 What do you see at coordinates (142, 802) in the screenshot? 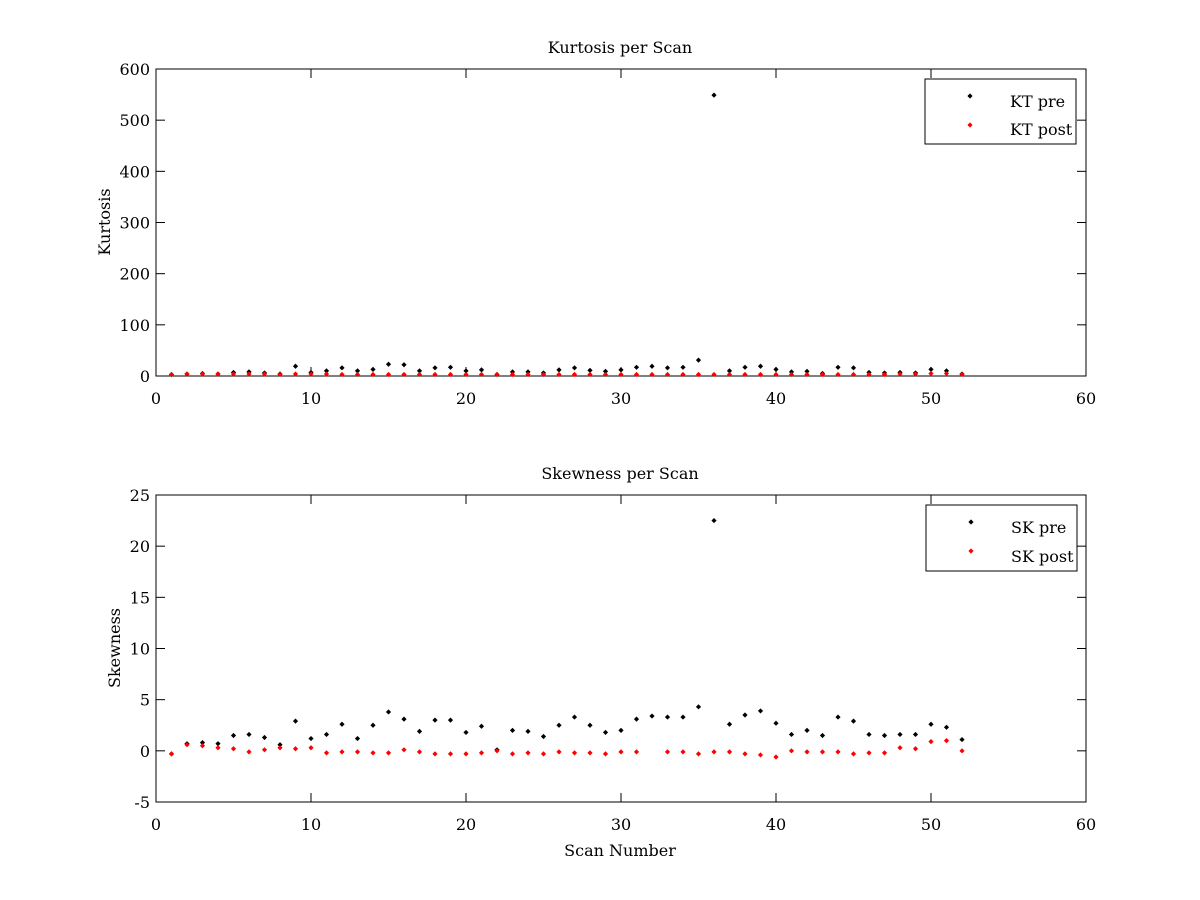
I see `skewness-y-tick-label: -5` at bounding box center [142, 802].